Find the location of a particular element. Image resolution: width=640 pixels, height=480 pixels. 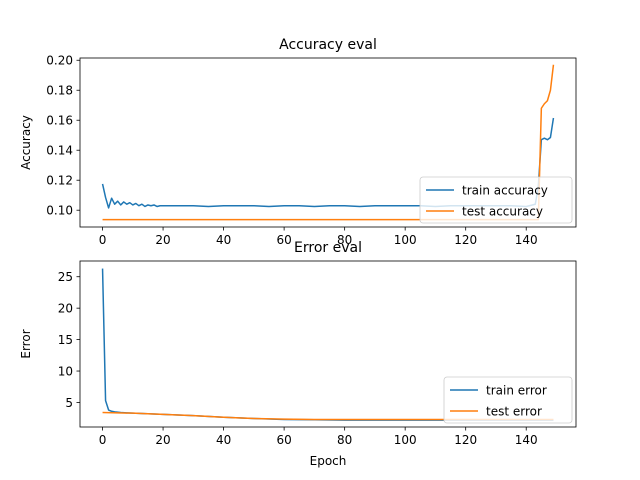

error-y-tick-label: 25 is located at coordinates (65, 277).